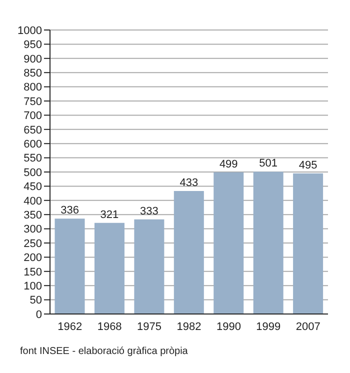 The image size is (350, 373). I want to click on data-label: 336, so click(69, 210).